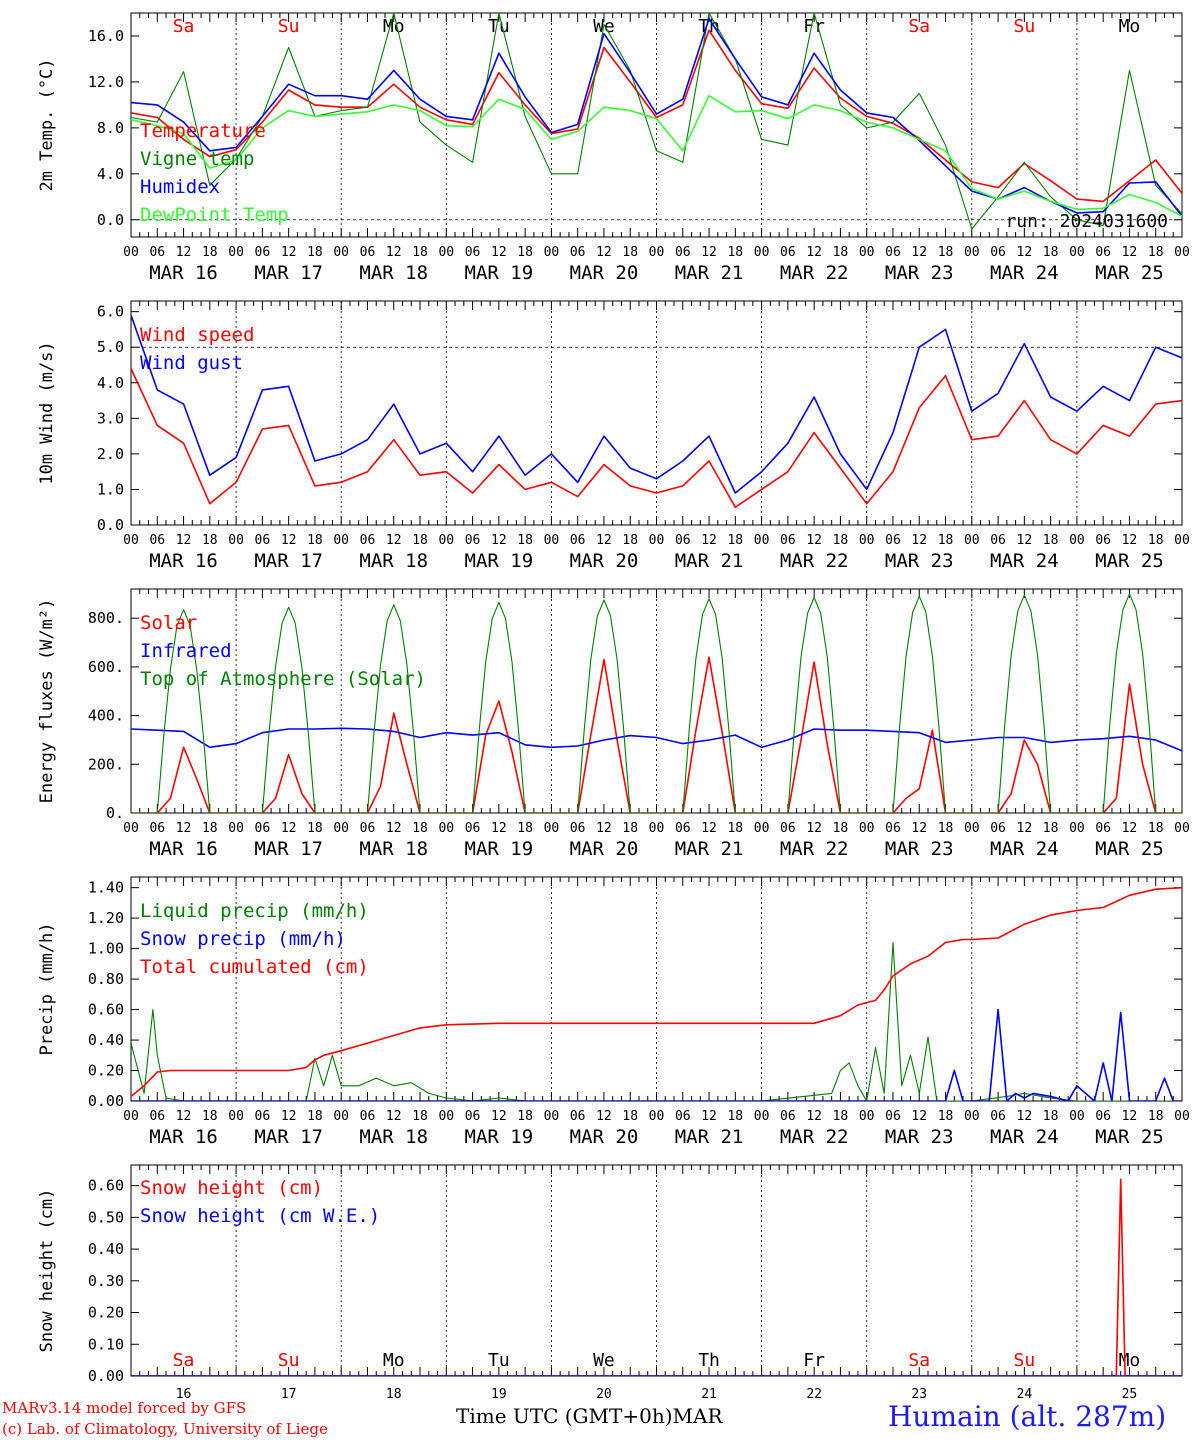 The width and height of the screenshot is (1194, 1440). I want to click on legend-entry: Snow height (cm W.E.), so click(260, 1216).